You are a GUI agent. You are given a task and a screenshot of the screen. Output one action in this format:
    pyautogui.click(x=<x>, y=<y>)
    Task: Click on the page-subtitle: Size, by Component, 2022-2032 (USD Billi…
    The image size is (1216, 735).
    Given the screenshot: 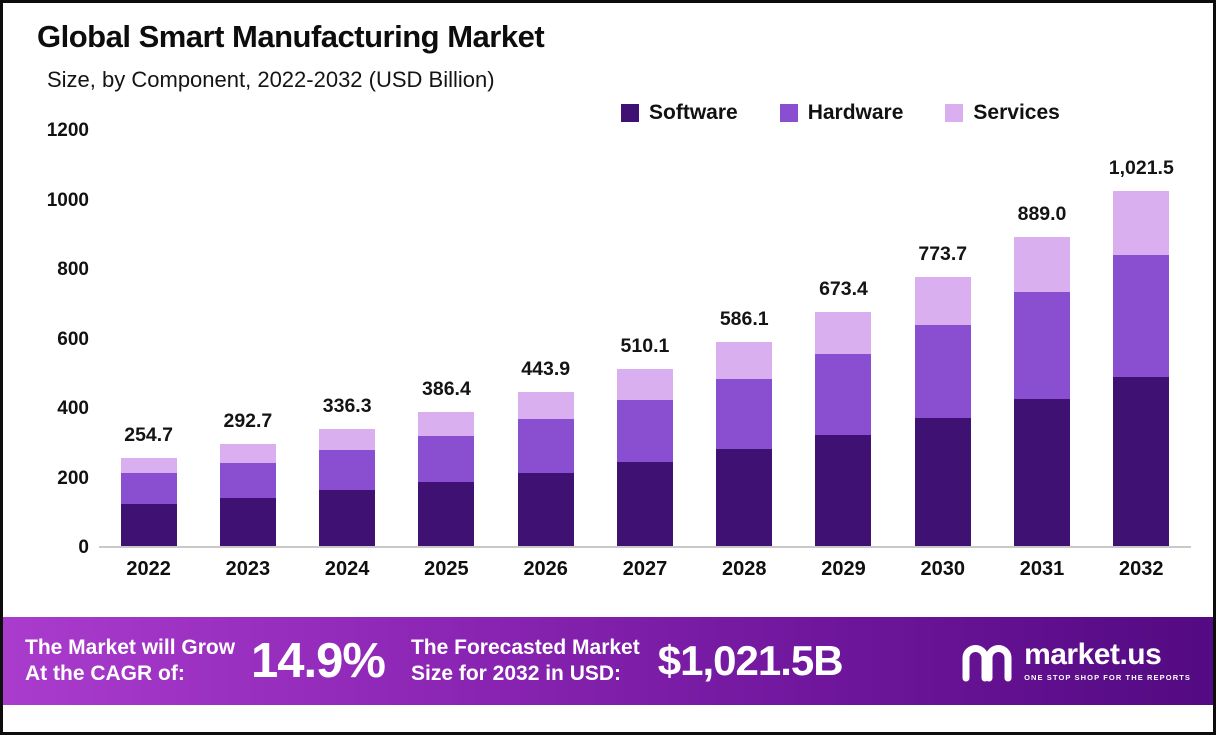 What is the action you would take?
    pyautogui.click(x=271, y=79)
    